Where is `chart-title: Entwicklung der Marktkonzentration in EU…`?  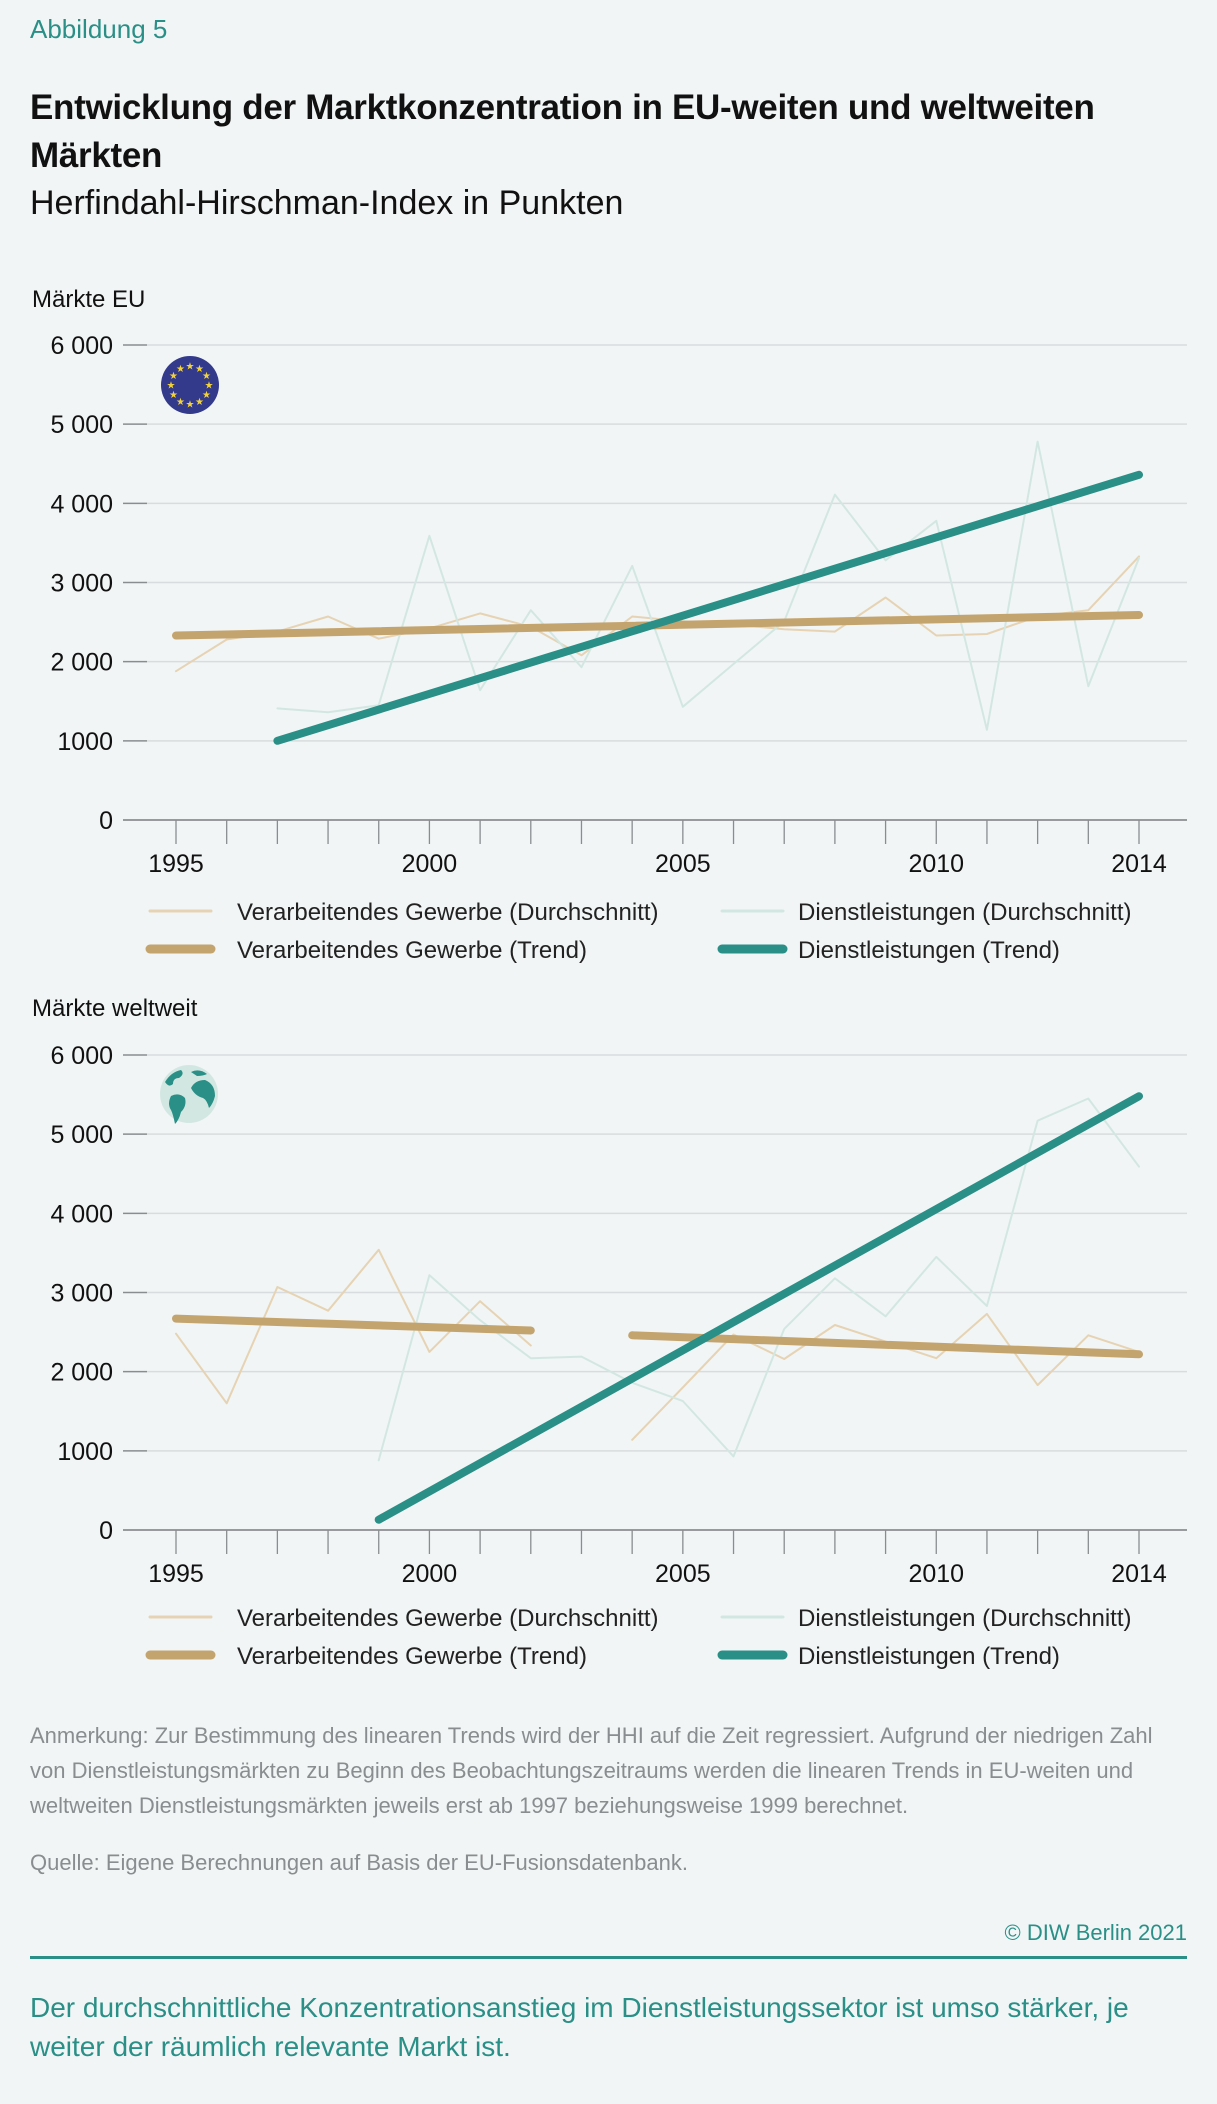 chart-title: Entwicklung der Marktkonzentration in EU… is located at coordinates (562, 131).